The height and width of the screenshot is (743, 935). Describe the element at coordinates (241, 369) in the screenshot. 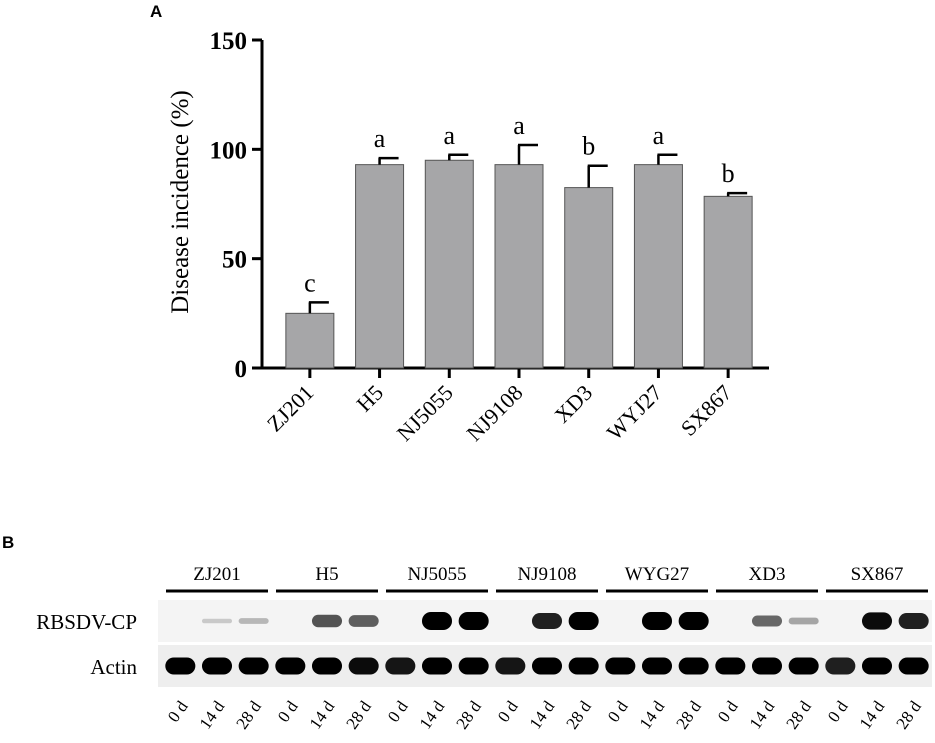

I see `y-tick-label: 0` at that location.